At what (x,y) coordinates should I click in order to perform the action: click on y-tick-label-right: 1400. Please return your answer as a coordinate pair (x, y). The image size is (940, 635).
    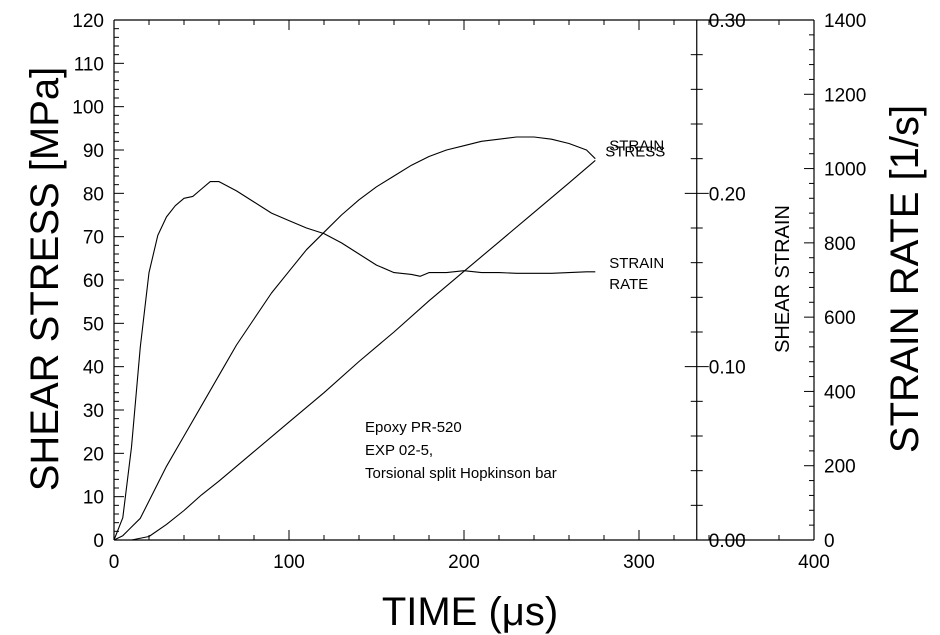
    Looking at the image, I should click on (845, 21).